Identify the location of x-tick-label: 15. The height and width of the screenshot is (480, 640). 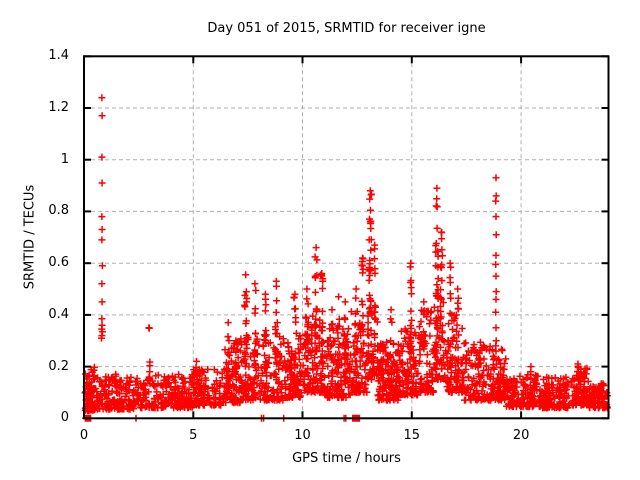
(412, 435).